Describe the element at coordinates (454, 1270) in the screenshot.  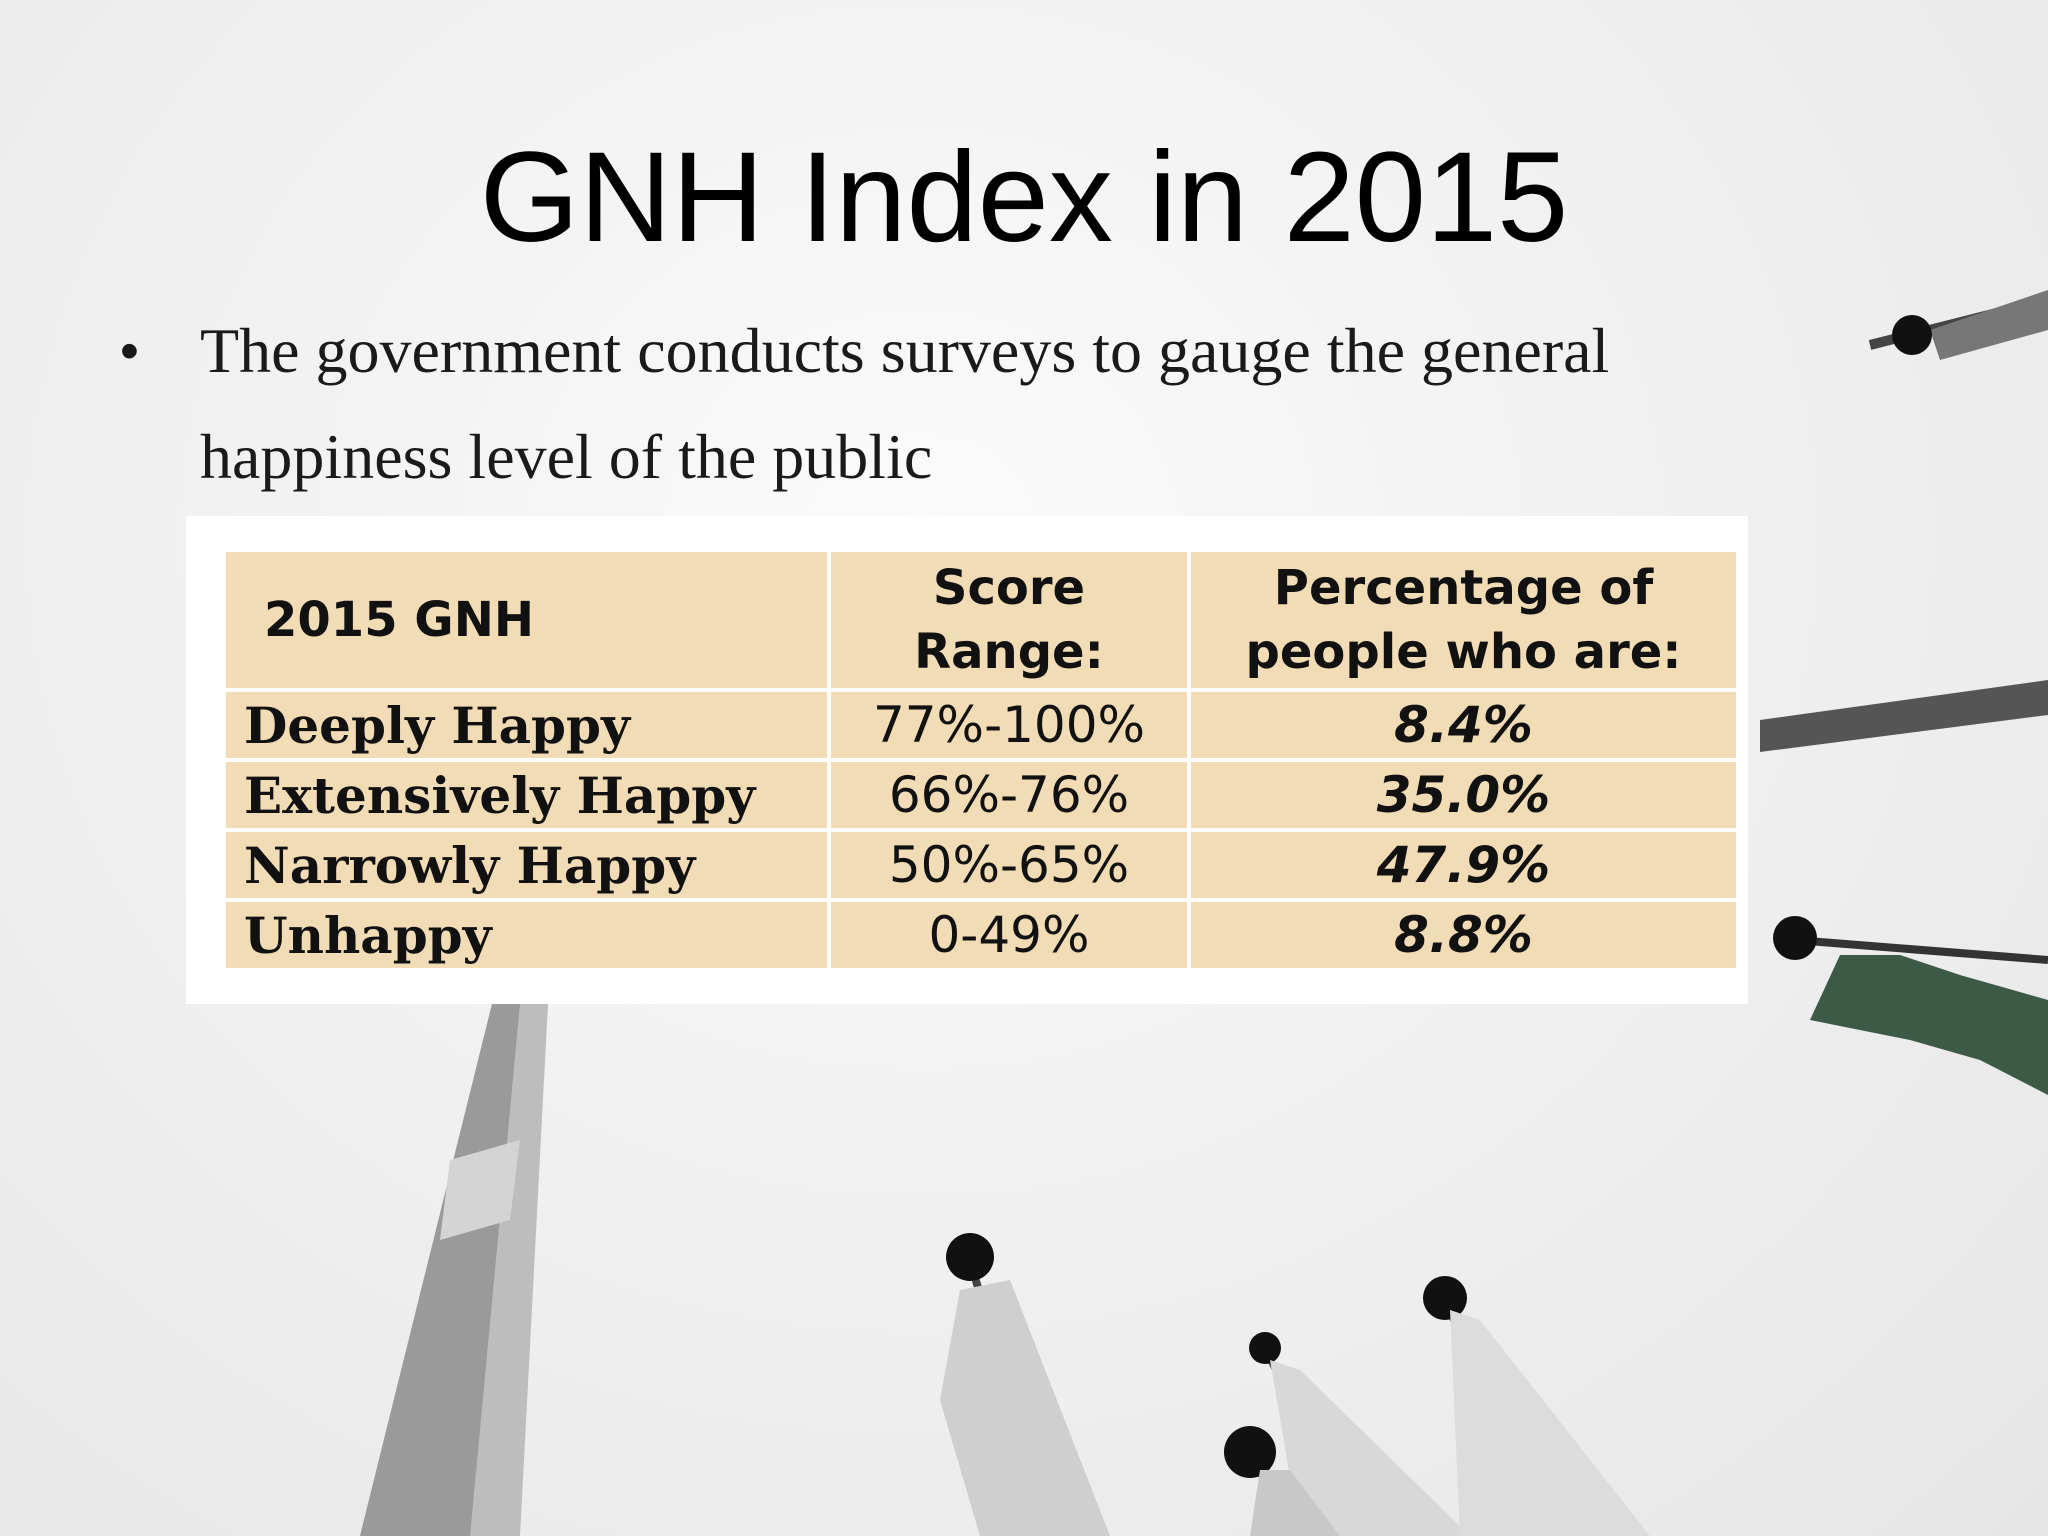
I see `left-pole` at that location.